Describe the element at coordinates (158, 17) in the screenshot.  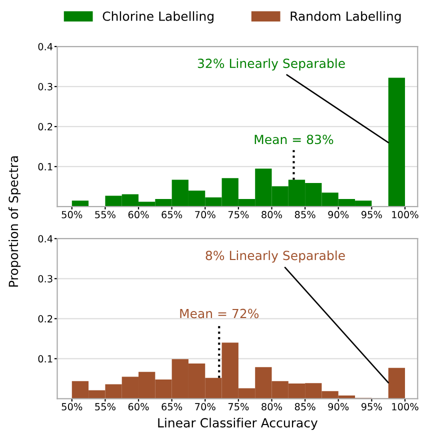
I see `legend-label: Chlorine Labelling` at that location.